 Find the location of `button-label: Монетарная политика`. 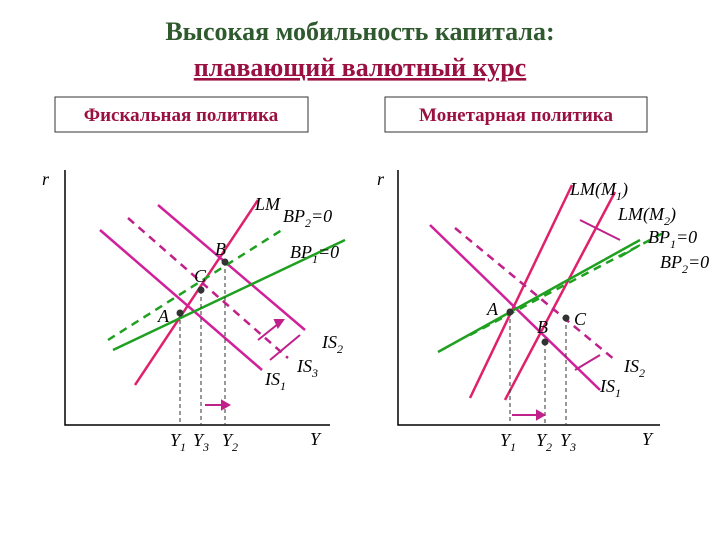

button-label: Монетарная политика is located at coordinates (516, 115).